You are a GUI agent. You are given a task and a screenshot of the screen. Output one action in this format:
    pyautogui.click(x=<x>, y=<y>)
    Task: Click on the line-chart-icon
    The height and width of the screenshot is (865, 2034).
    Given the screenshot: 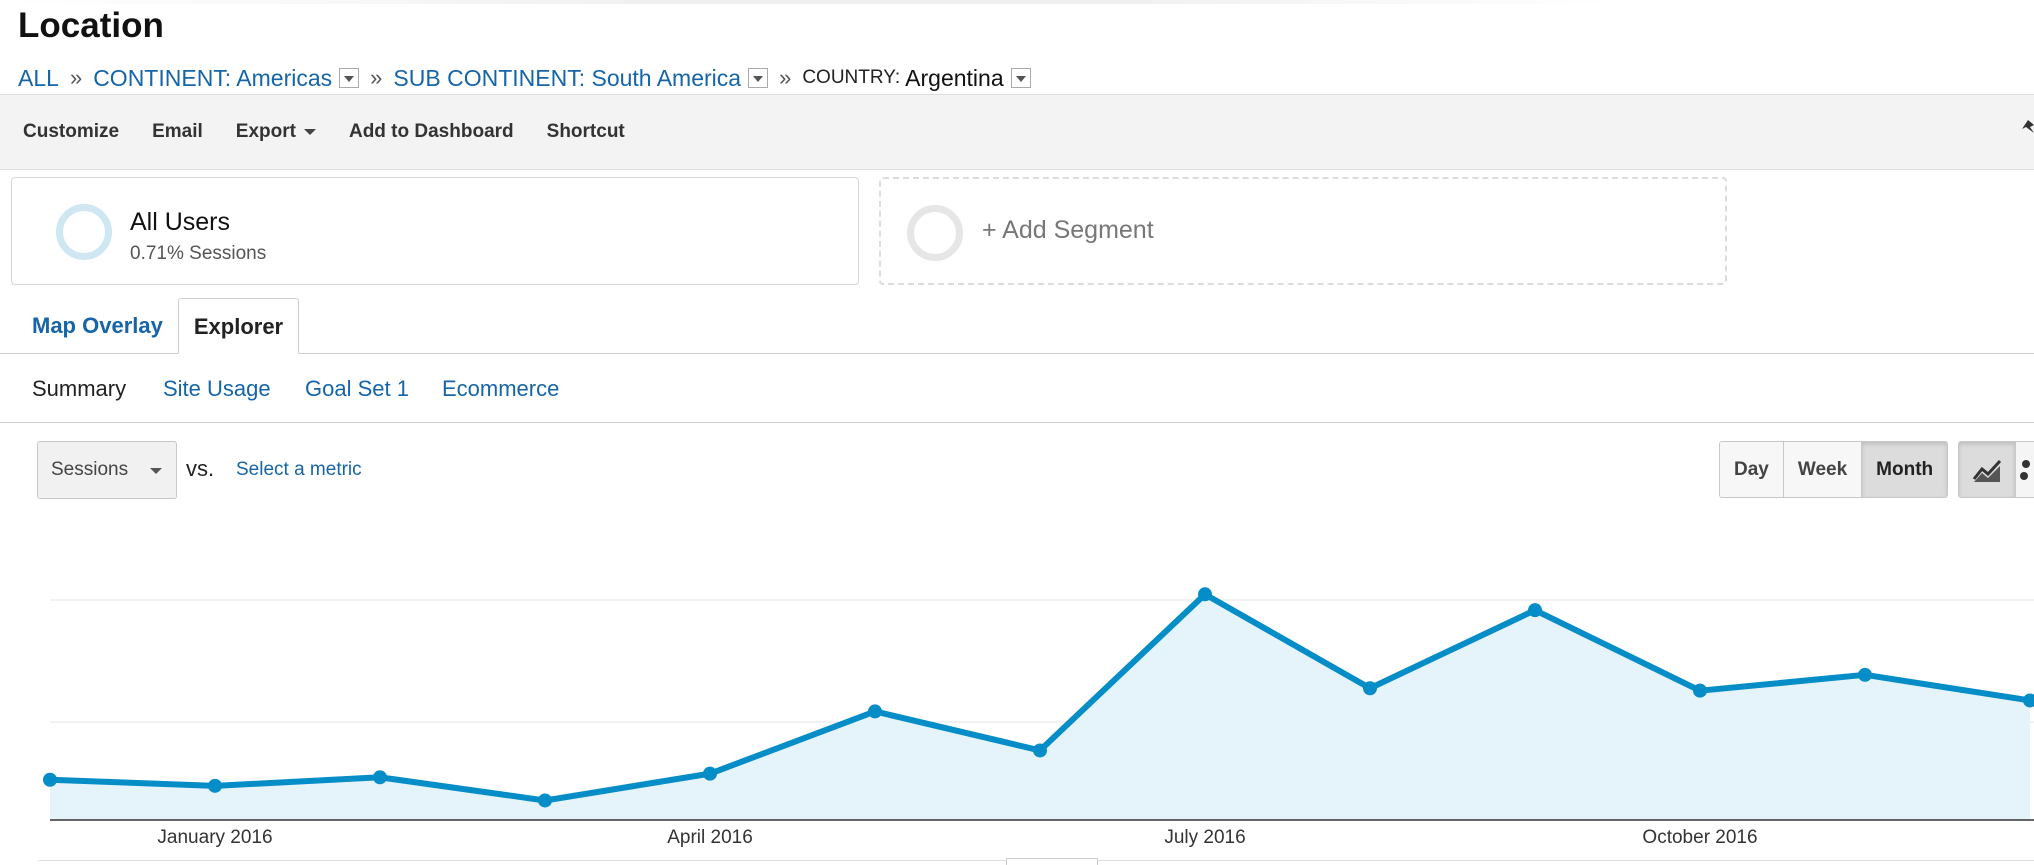 What is the action you would take?
    pyautogui.click(x=1987, y=469)
    